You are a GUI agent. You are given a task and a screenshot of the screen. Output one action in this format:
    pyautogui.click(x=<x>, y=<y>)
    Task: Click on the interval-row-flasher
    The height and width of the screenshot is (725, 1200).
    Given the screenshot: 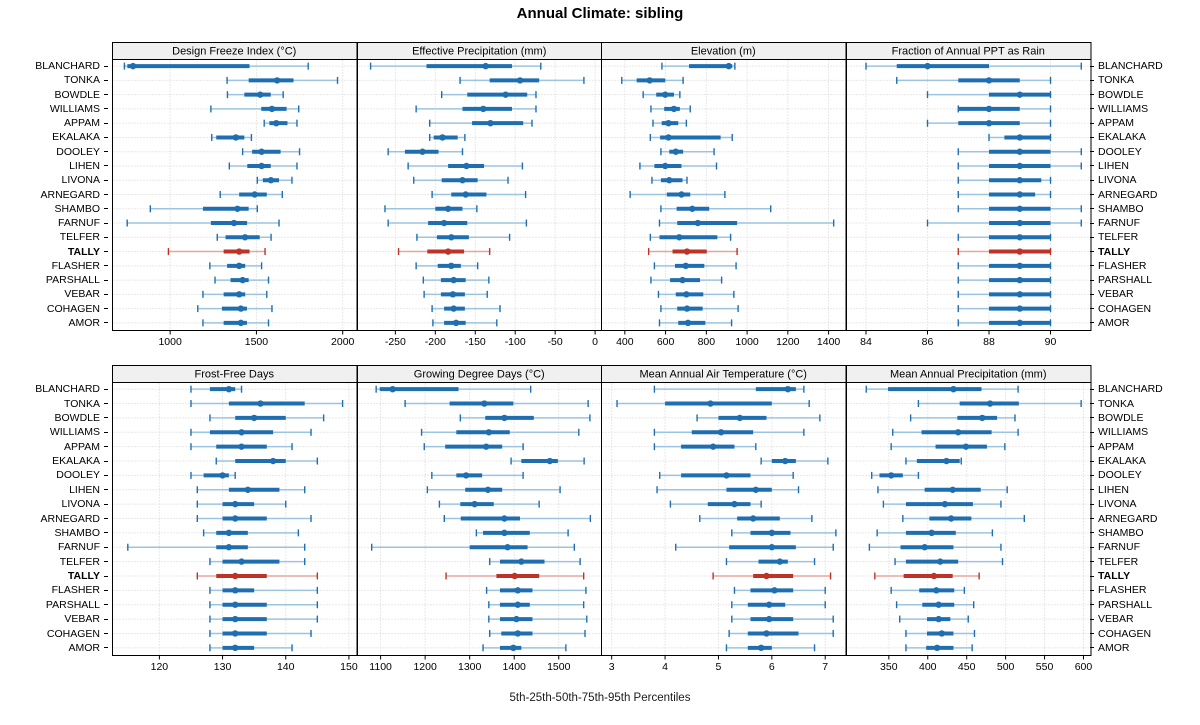 What is the action you would take?
    pyautogui.click(x=536, y=590)
    